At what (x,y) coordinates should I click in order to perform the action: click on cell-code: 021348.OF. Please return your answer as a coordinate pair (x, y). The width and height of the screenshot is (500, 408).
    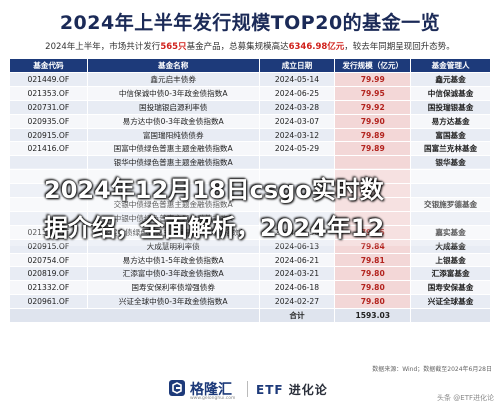
    Looking at the image, I should click on (48, 232).